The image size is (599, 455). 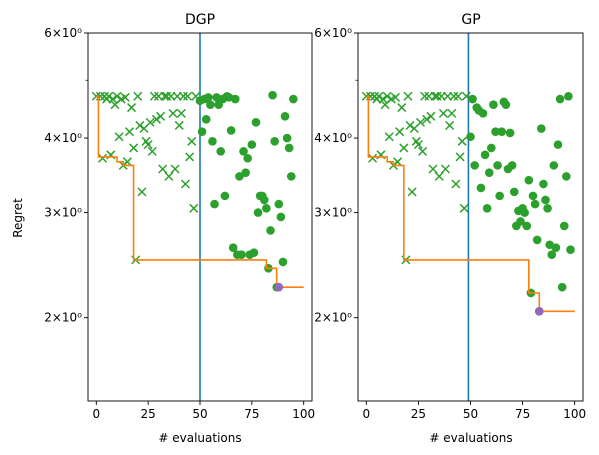 What do you see at coordinates (96, 414) in the screenshot?
I see `dgp-x-tick-label: 0` at bounding box center [96, 414].